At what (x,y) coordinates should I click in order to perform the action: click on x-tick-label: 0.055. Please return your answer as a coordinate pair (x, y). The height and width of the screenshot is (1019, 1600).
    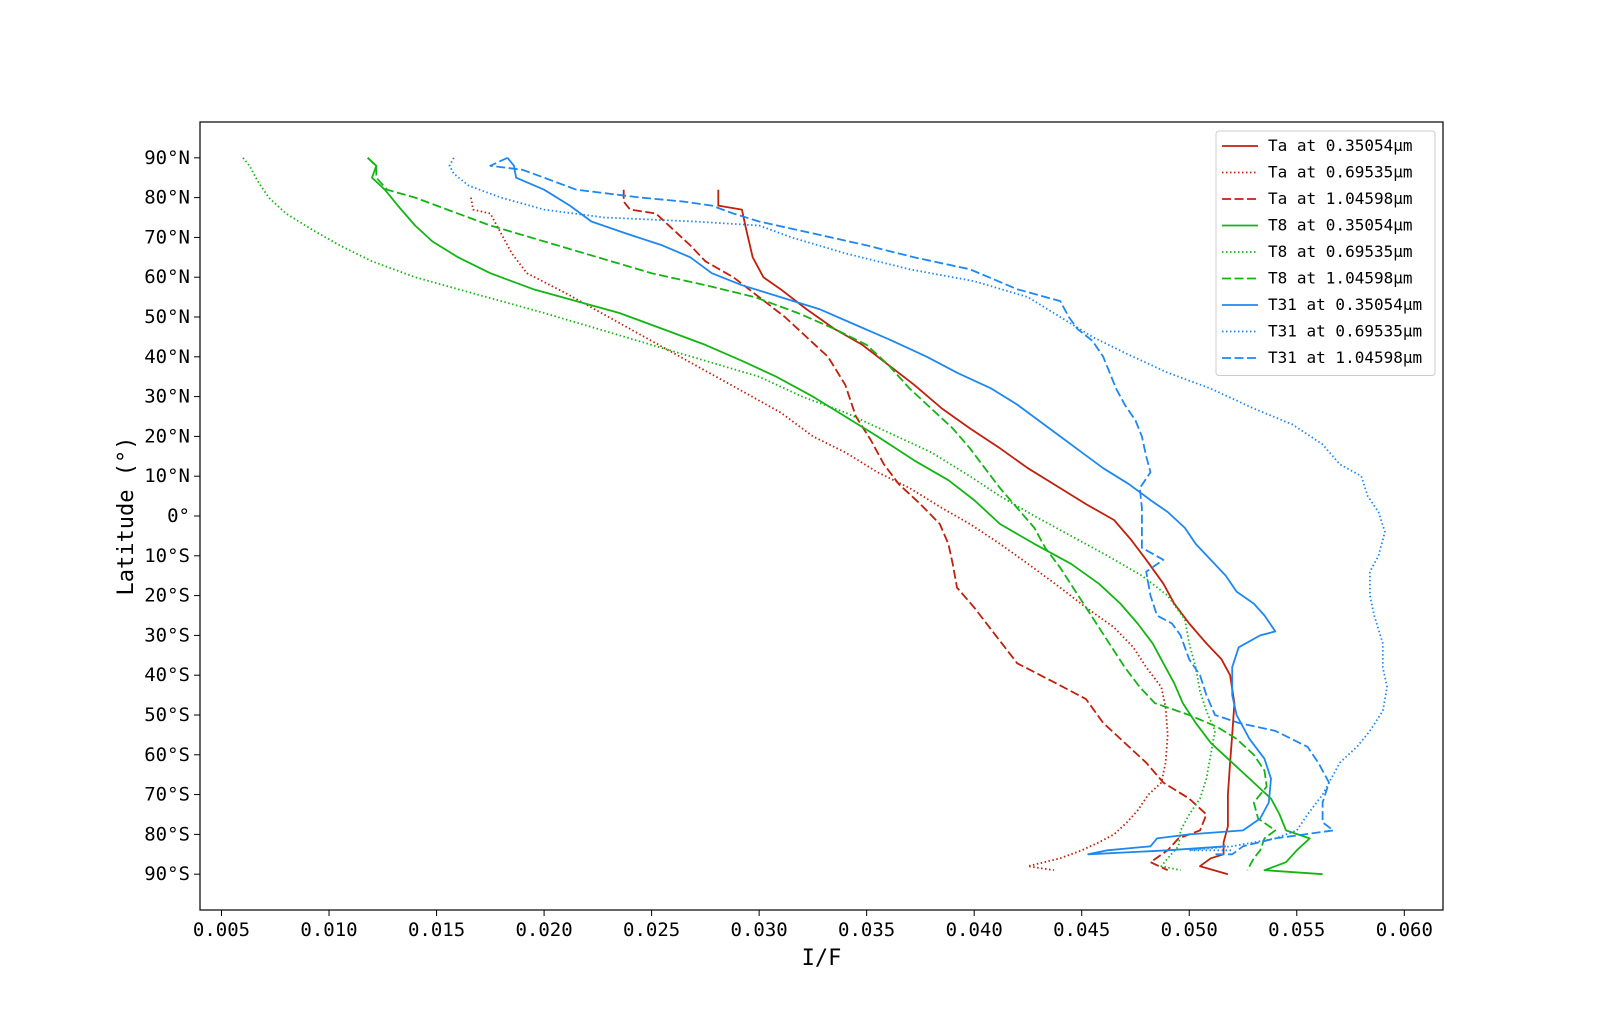
    Looking at the image, I should click on (1296, 930).